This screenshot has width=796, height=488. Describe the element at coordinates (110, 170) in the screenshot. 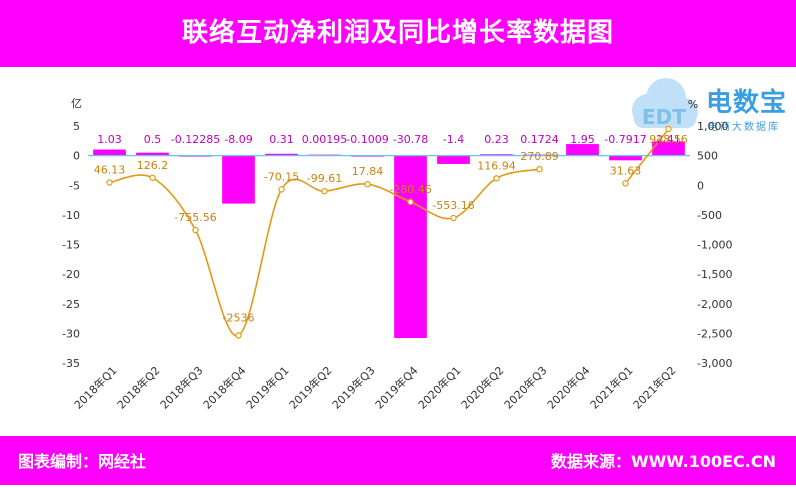

I see `line-value-label: 46.13` at that location.